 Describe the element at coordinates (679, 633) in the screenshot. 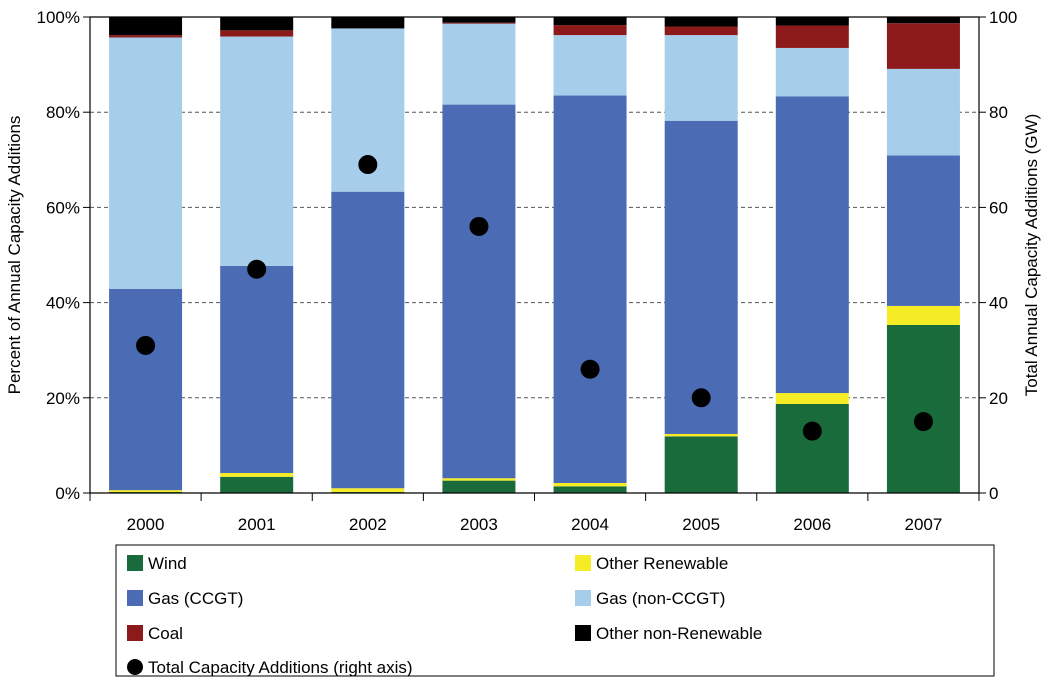

I see `legend-label: Other non-Renewable` at that location.